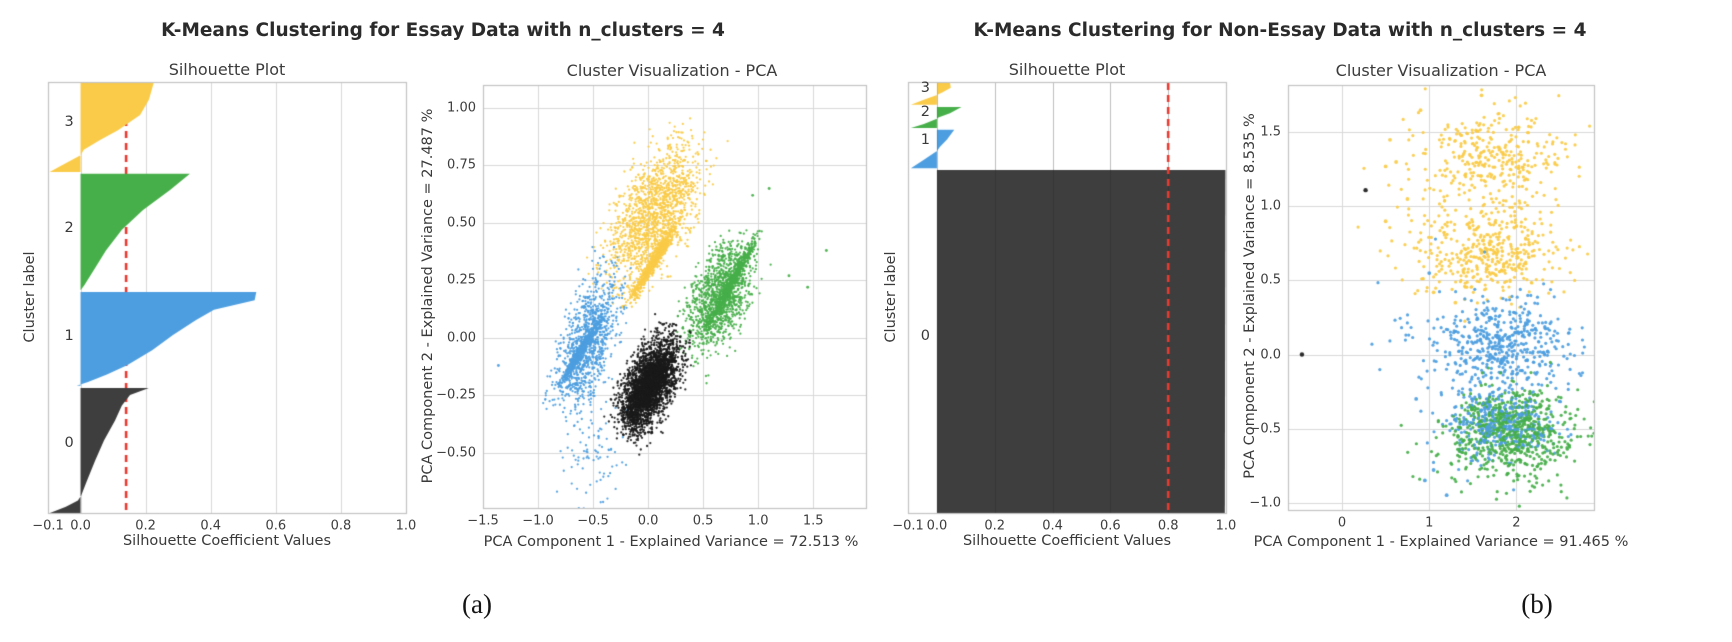 The width and height of the screenshot is (1732, 642). I want to click on tick-label: 0.00, so click(461, 338).